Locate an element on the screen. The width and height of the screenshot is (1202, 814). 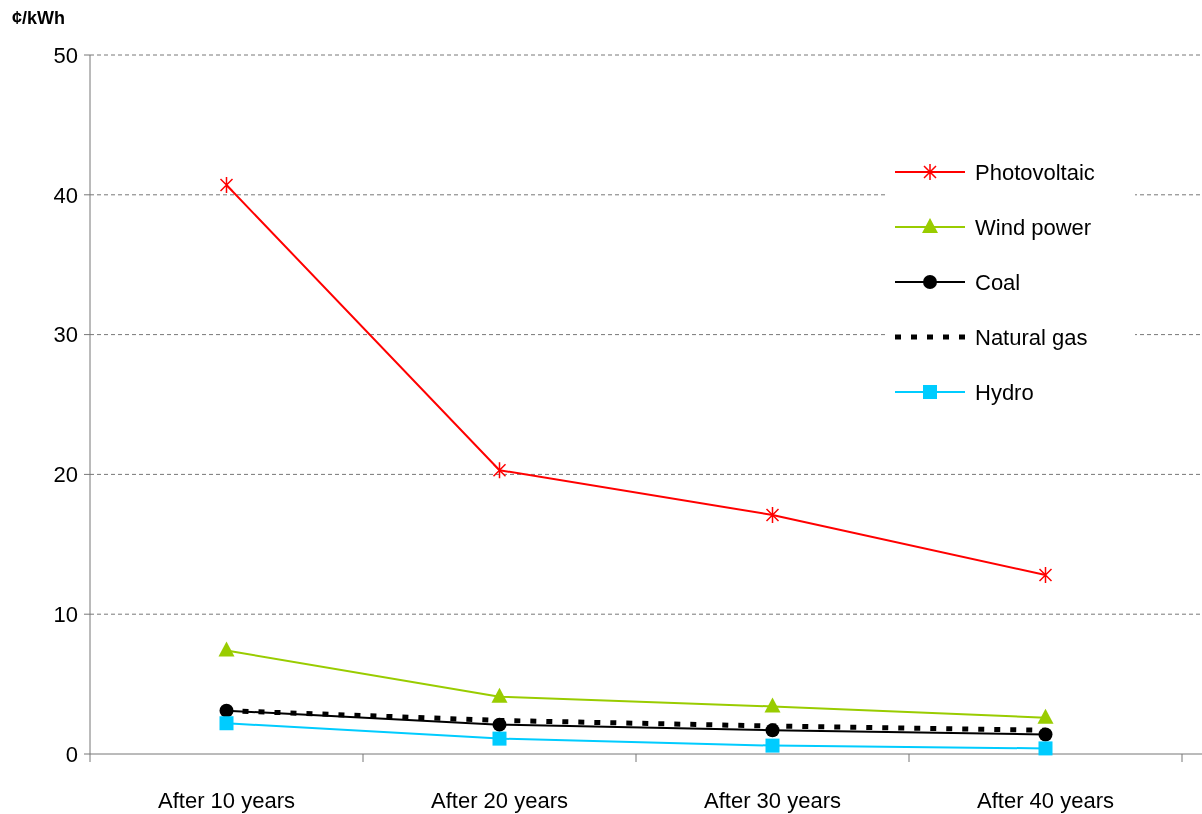
legend-label: Photovoltaic is located at coordinates (1035, 172).